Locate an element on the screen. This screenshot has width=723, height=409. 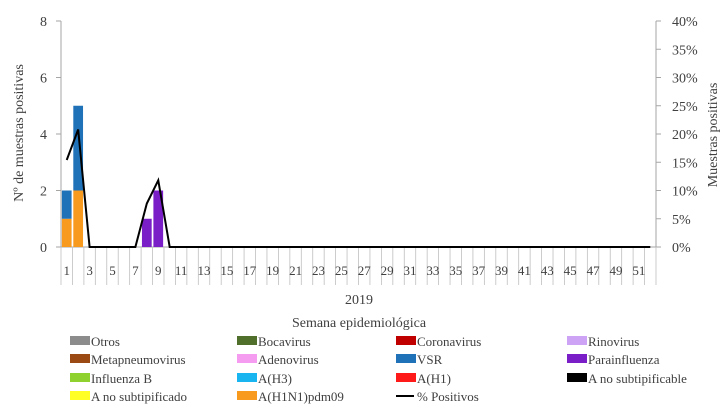
x-tick-label: 9 is located at coordinates (158, 270).